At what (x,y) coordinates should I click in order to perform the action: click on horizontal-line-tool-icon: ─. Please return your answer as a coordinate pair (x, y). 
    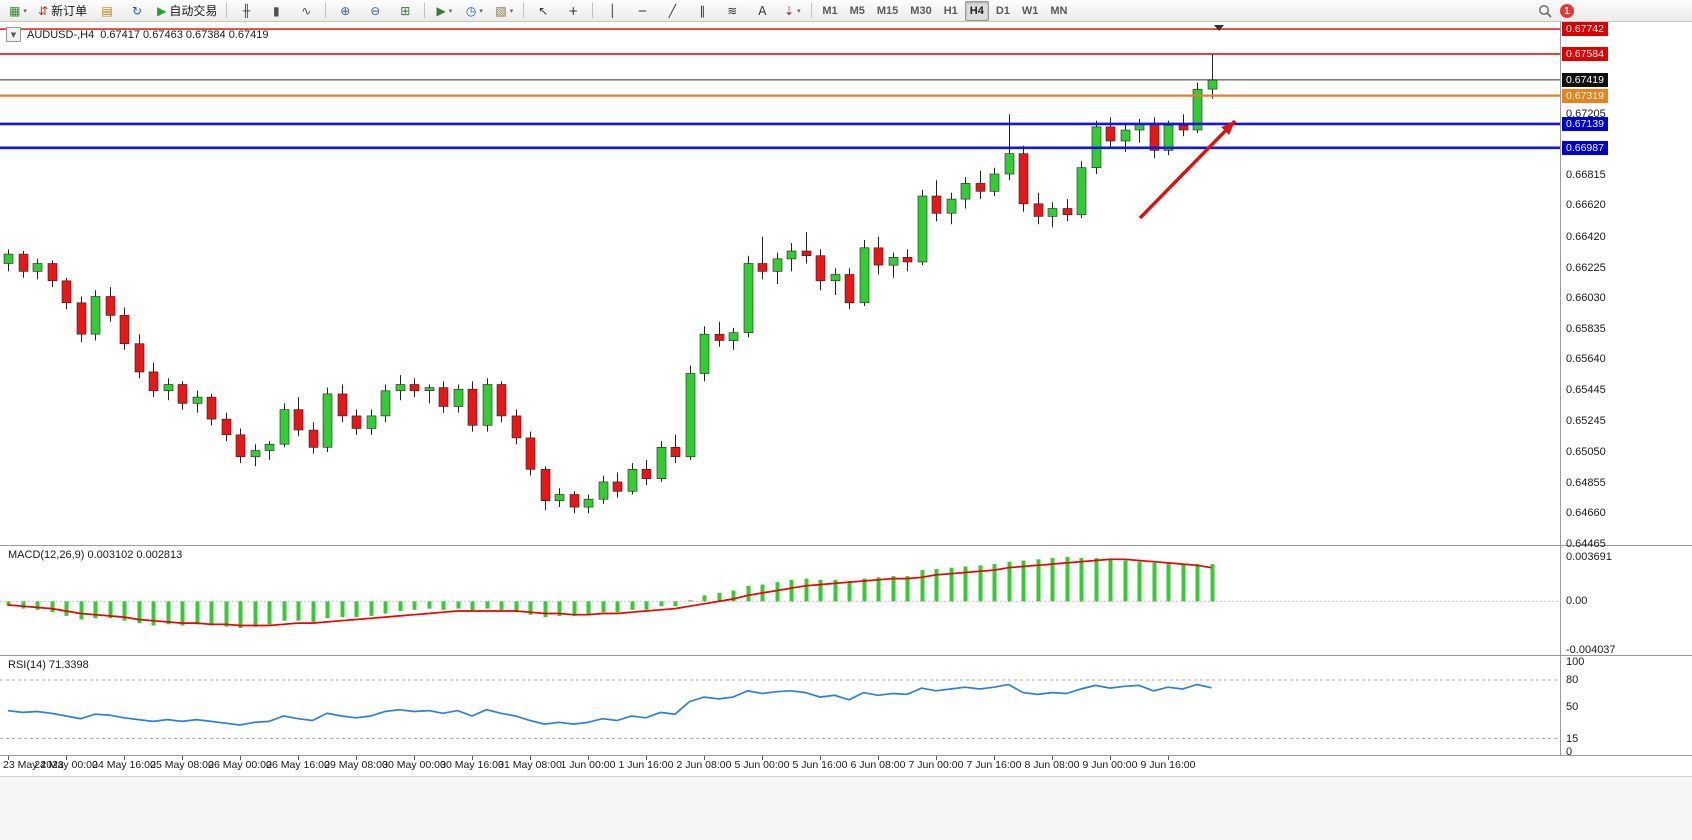
    Looking at the image, I should click on (642, 10).